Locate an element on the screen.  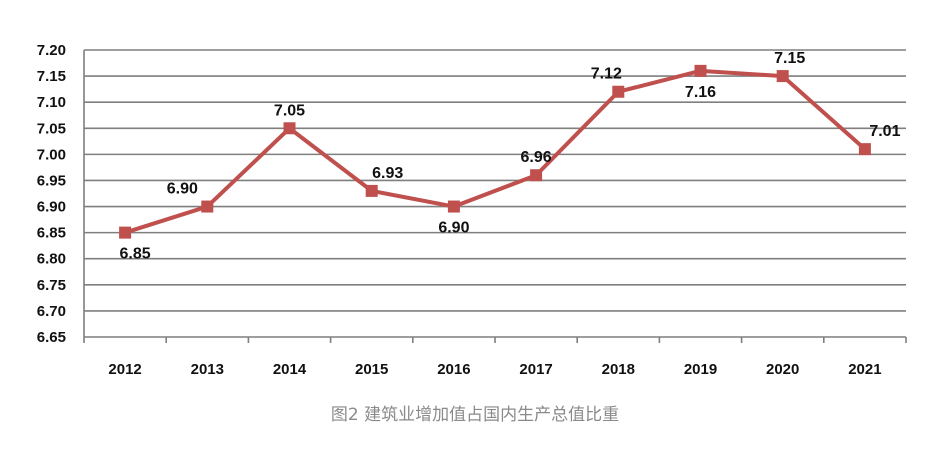
data-label: 7.01 is located at coordinates (884, 131).